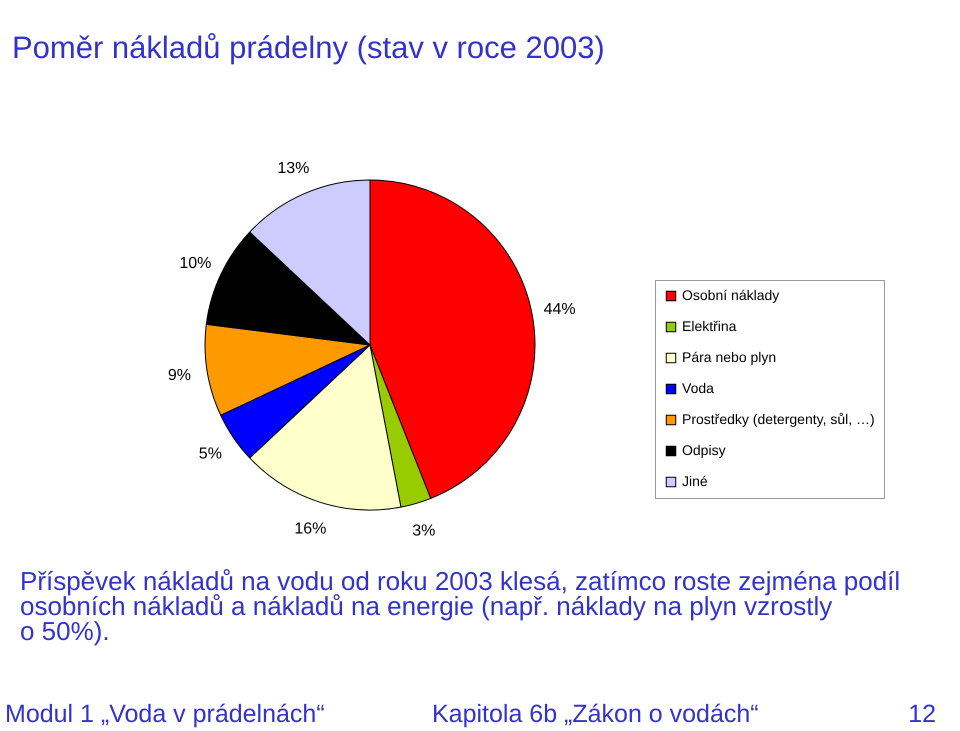 The height and width of the screenshot is (731, 960). Describe the element at coordinates (460, 606) in the screenshot. I see `text: Příspěvek nákladů na vodu od roku 2003 klesá, zatímco roste zejména podíl osobních nákladů a nákladů na energie (např. náklady na plyn vzrostly o 50%).` at that location.